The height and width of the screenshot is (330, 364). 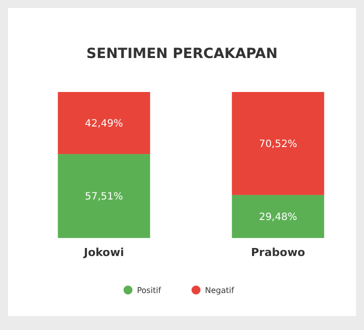 What do you see at coordinates (149, 290) in the screenshot?
I see `legend-label: Positif` at bounding box center [149, 290].